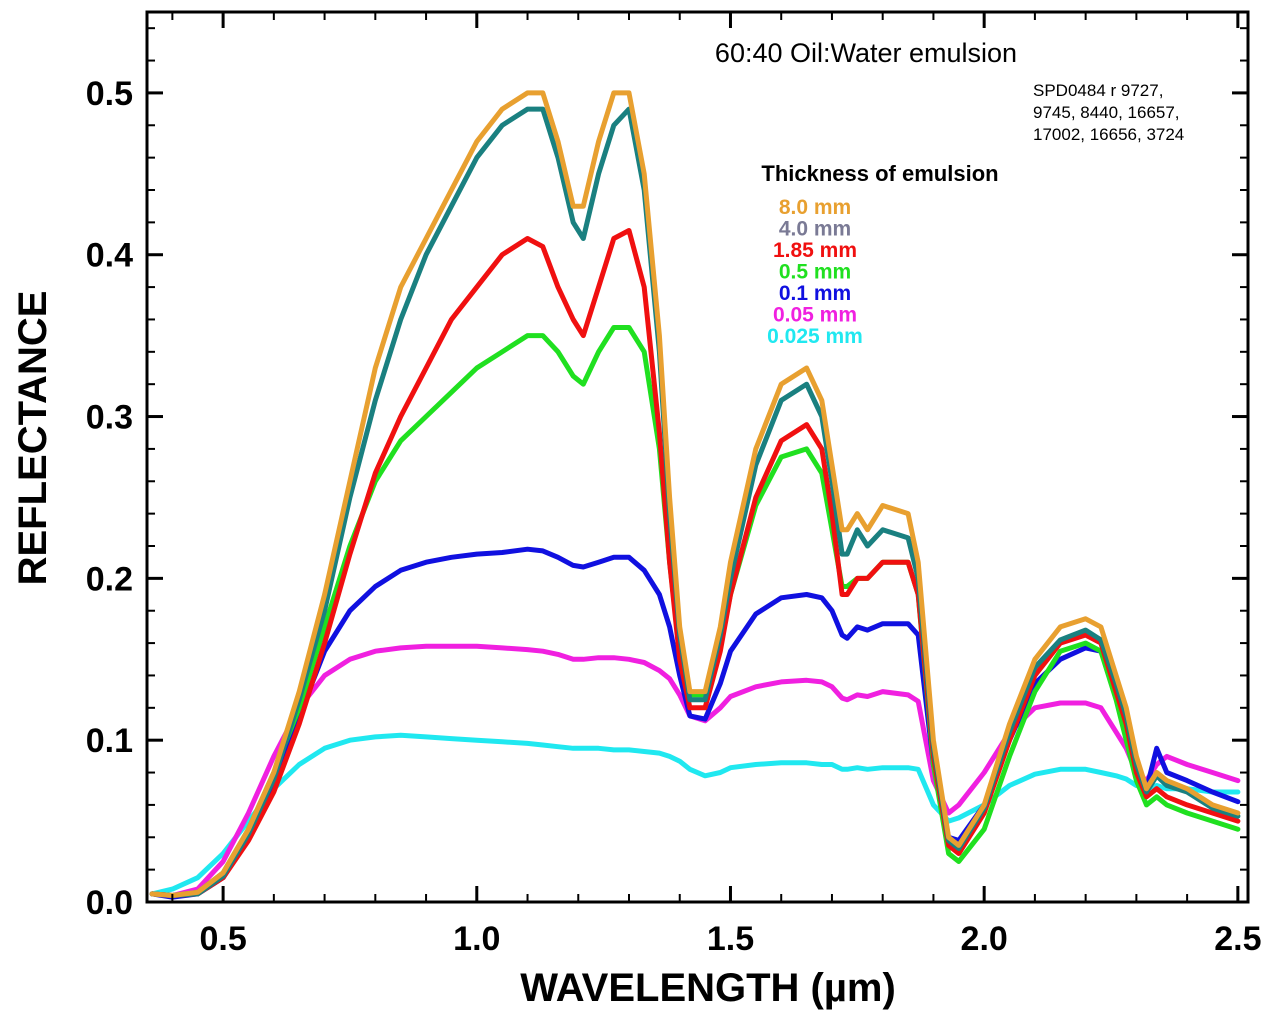  I want to click on x-tick-label: 1.0, so click(476, 939).